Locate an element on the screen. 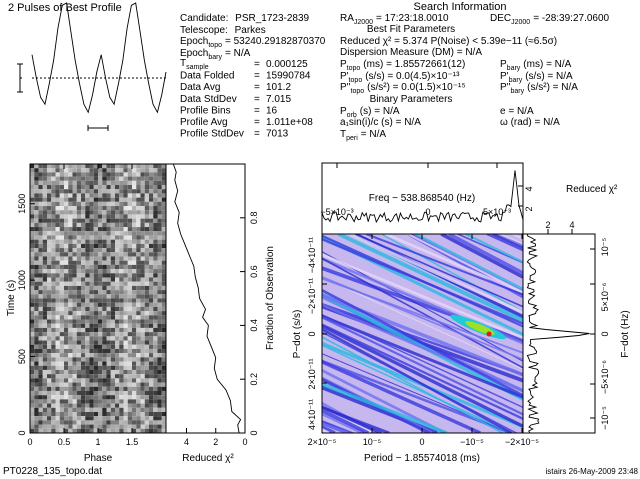 This screenshot has width=640, height=479. epoch-bary-value: = N/A is located at coordinates (238, 53).